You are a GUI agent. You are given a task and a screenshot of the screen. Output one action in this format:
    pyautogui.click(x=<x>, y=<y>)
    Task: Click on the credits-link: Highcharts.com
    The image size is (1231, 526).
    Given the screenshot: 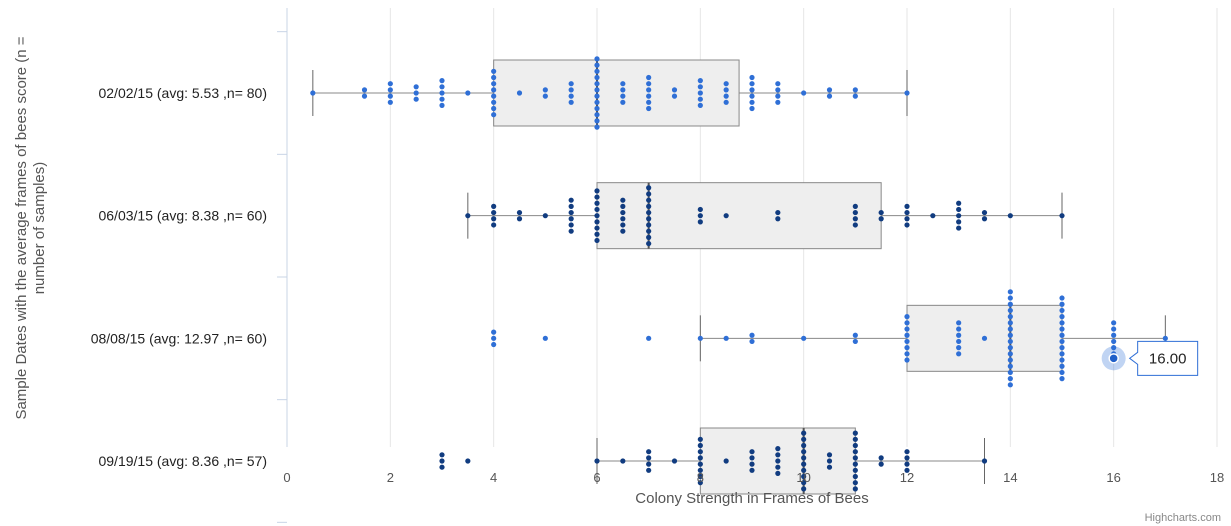 What is the action you would take?
    pyautogui.click(x=1183, y=518)
    